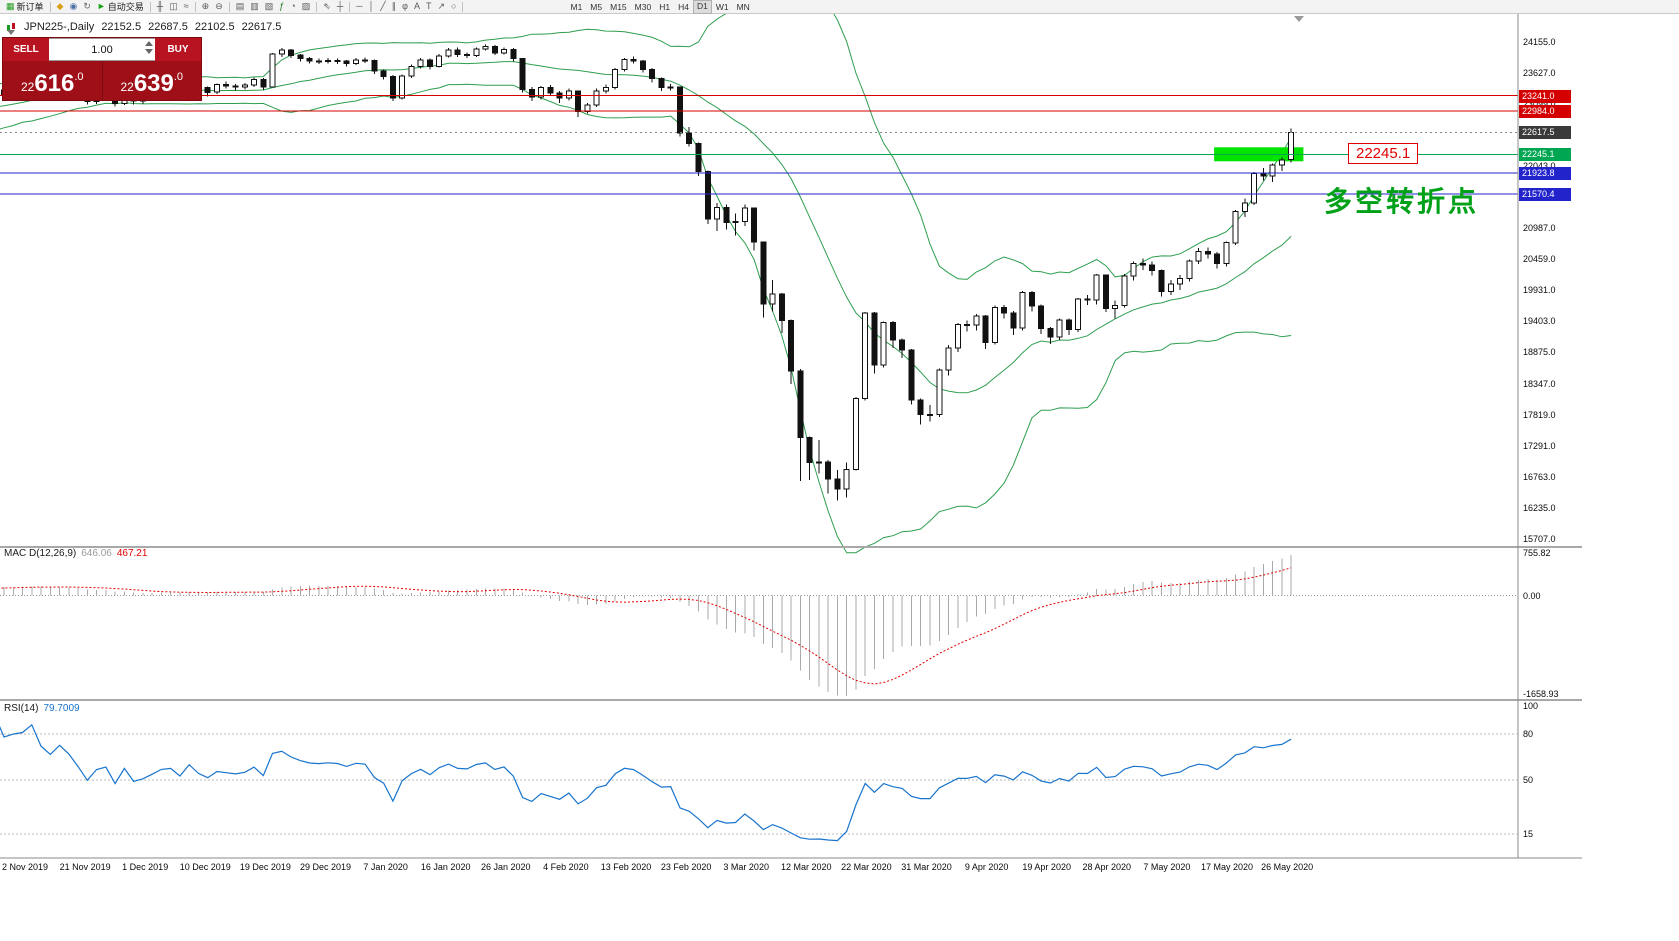 This screenshot has width=1679, height=941. Describe the element at coordinates (1539, 383) in the screenshot. I see `scale-label: 18347.0` at that location.